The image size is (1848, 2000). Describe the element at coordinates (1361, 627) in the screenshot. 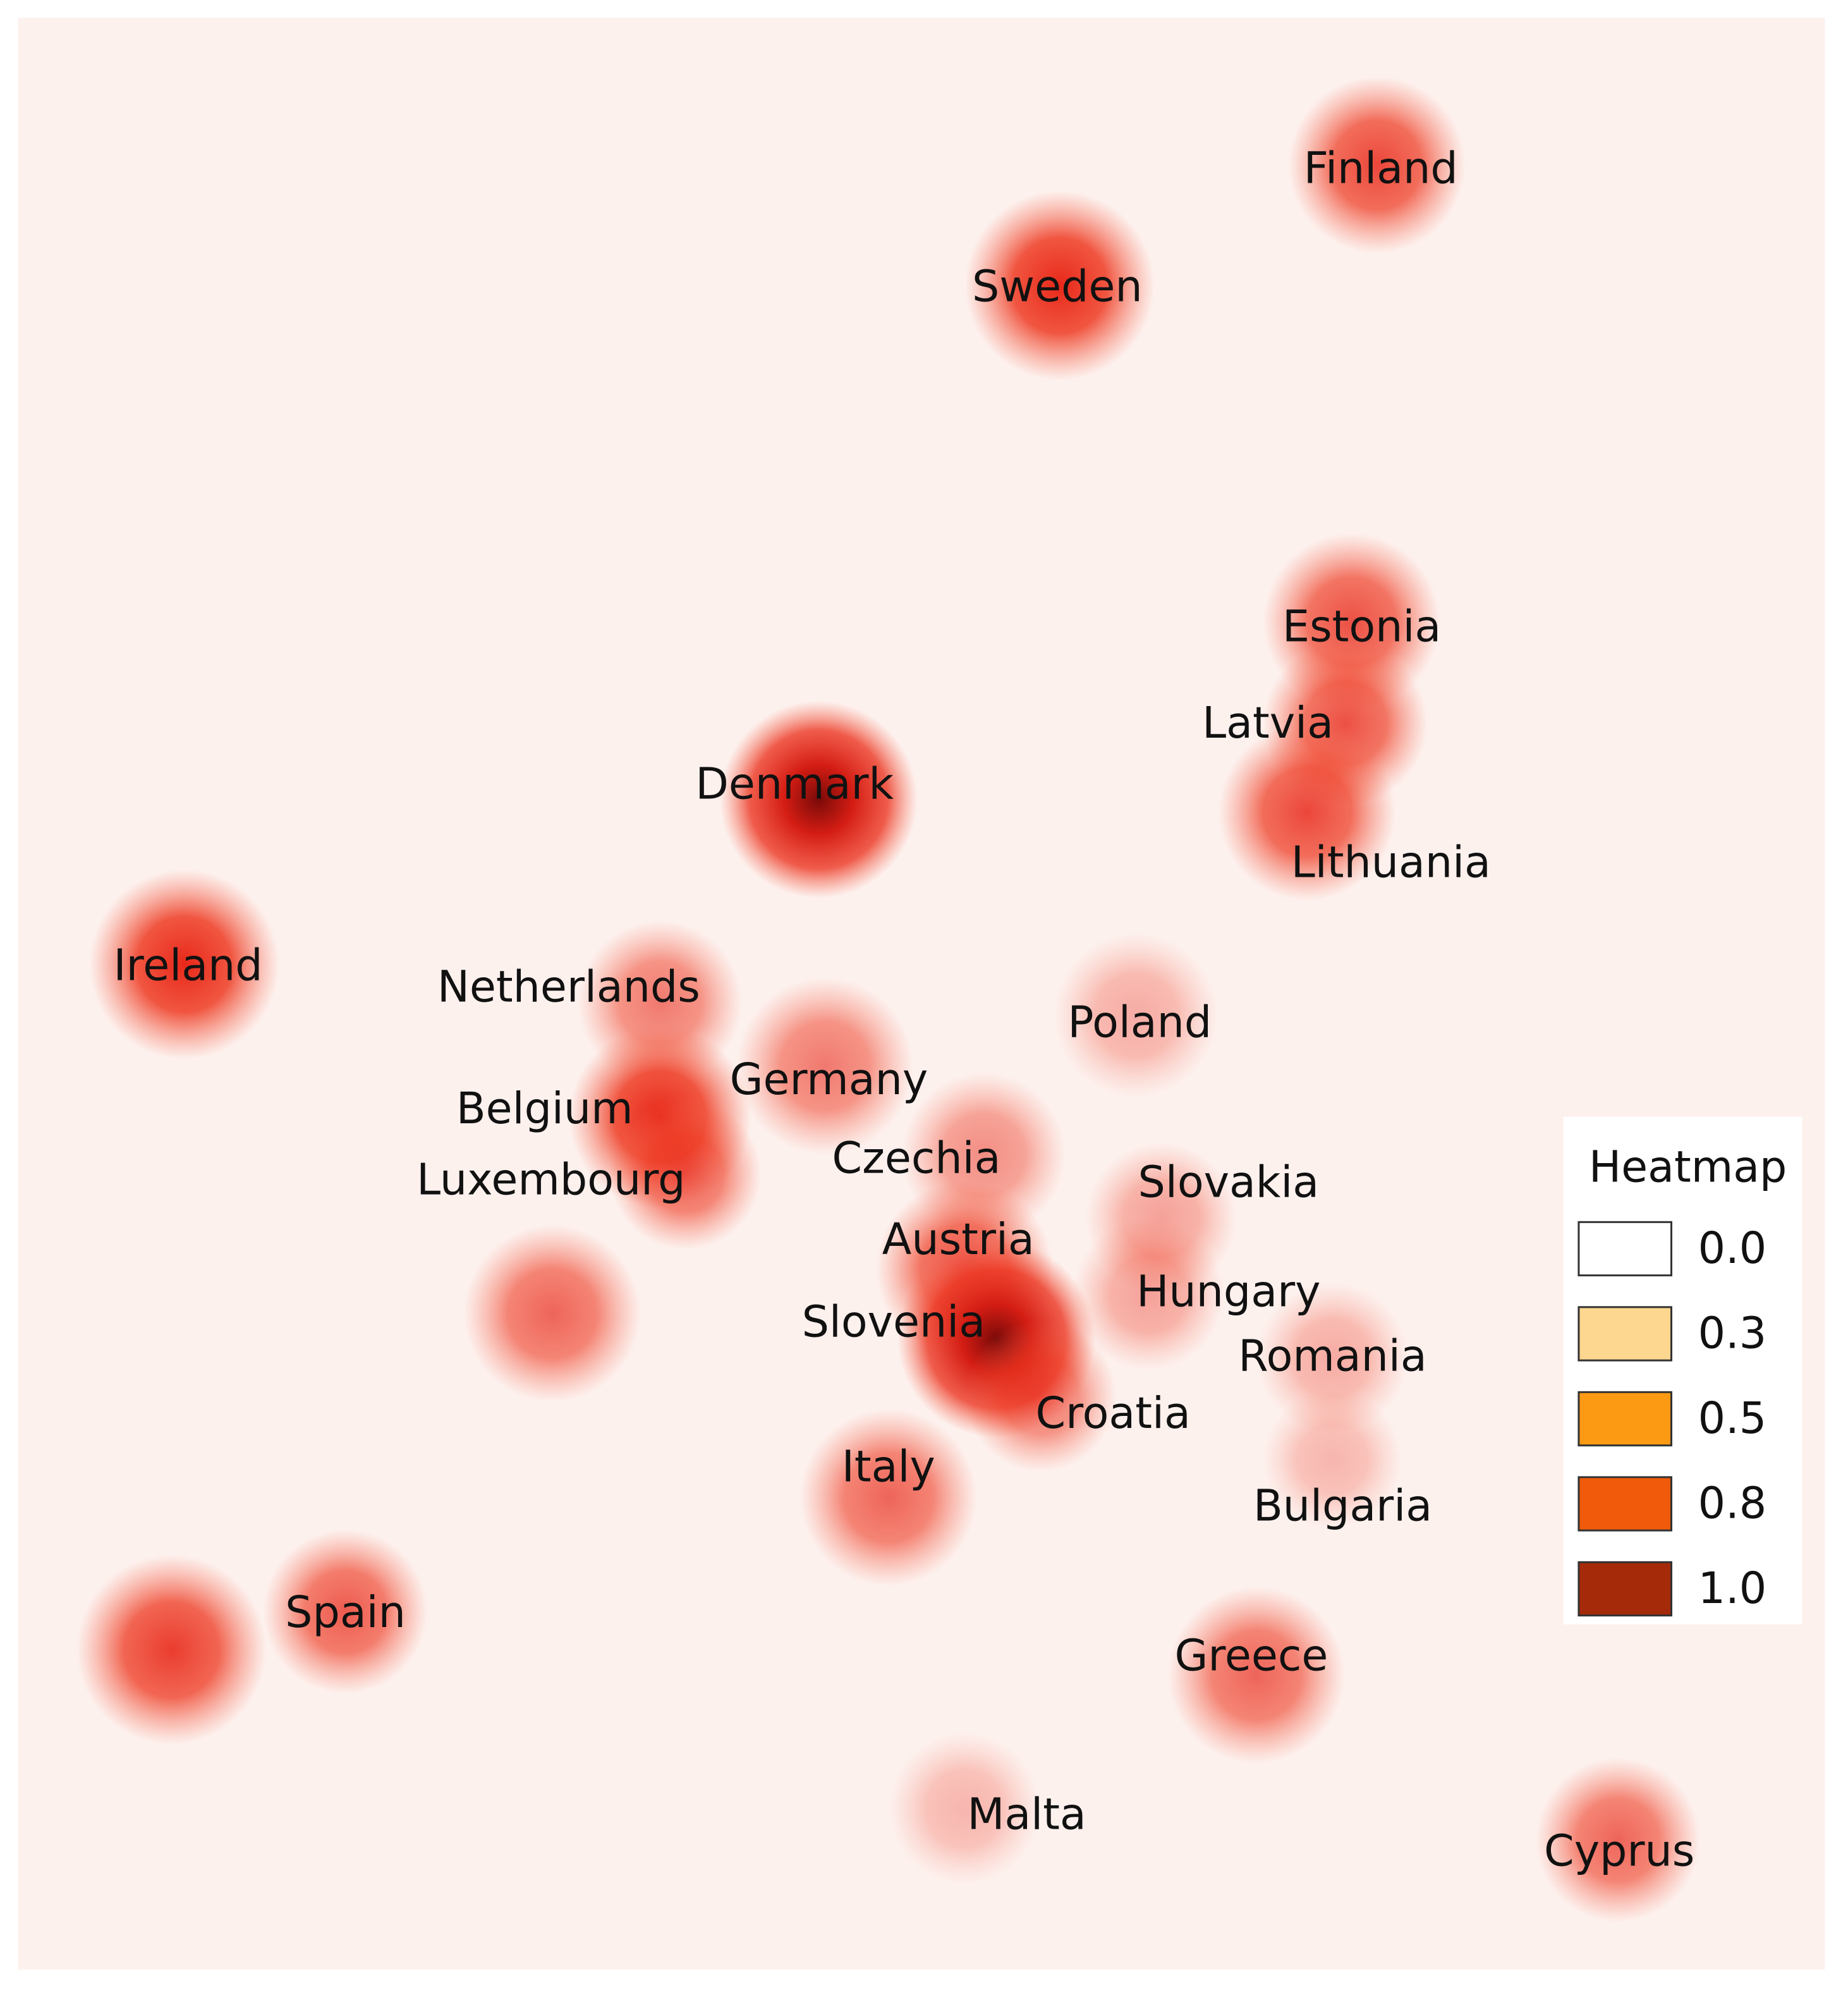

I see `country-label: Estonia` at that location.